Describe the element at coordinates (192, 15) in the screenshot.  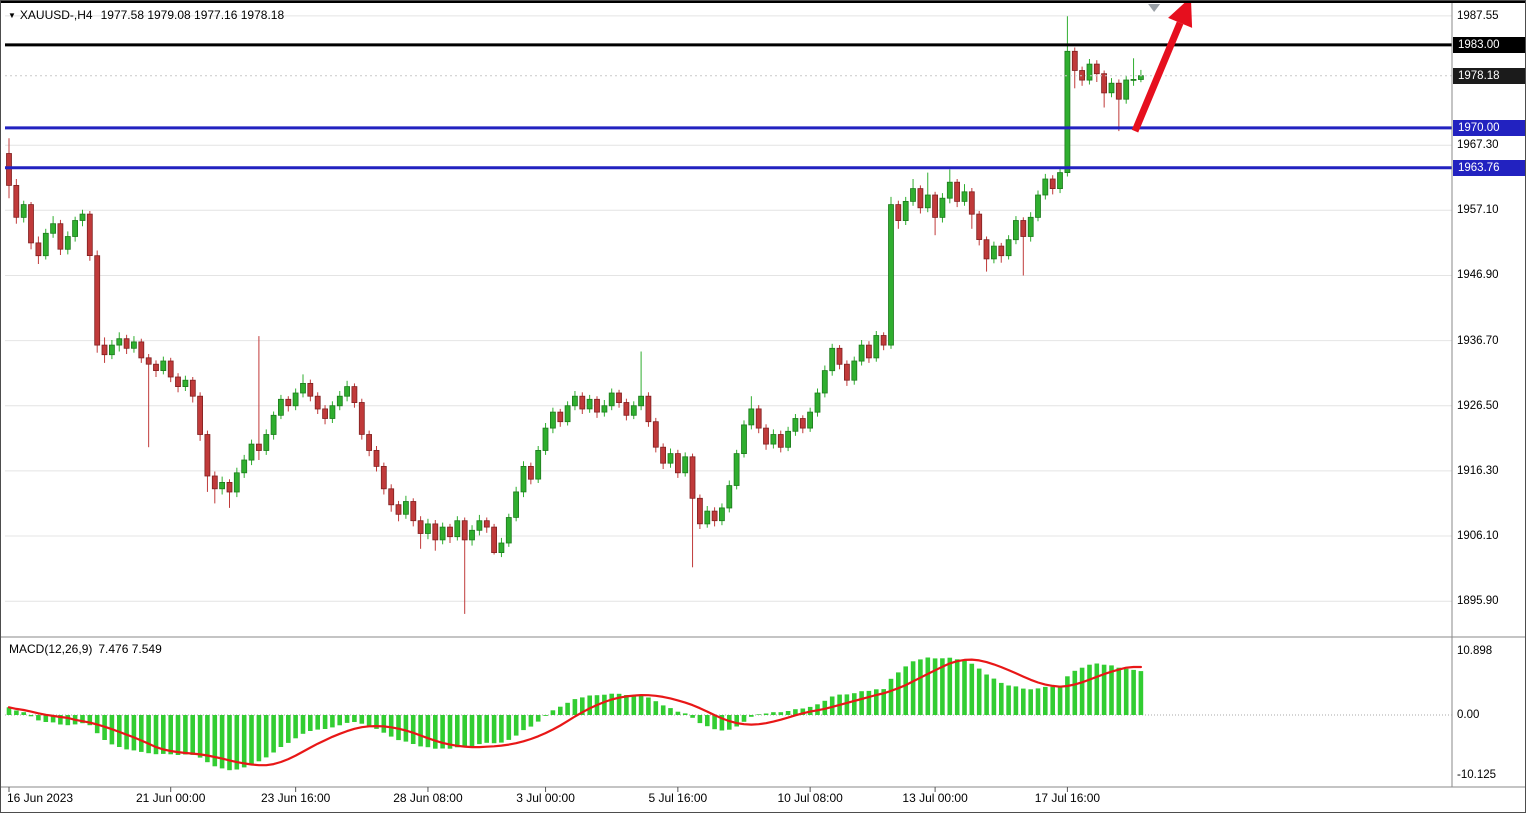
I see `ohlc-values: 1977.58 1979.08 1977.16 1978.18` at that location.